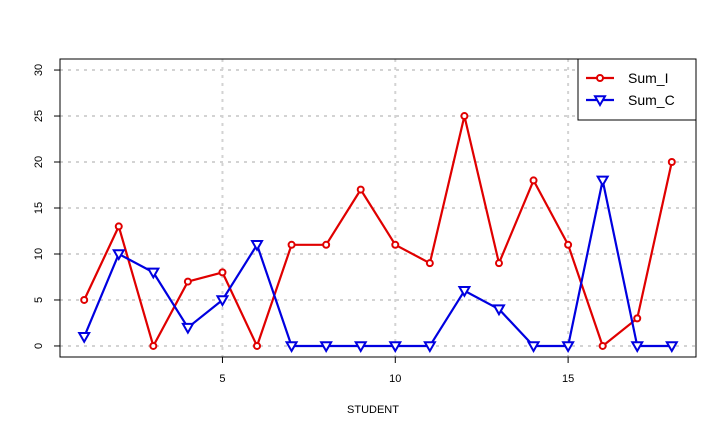 The image size is (720, 432). Describe the element at coordinates (568, 379) in the screenshot. I see `x-tick-label: 15` at that location.